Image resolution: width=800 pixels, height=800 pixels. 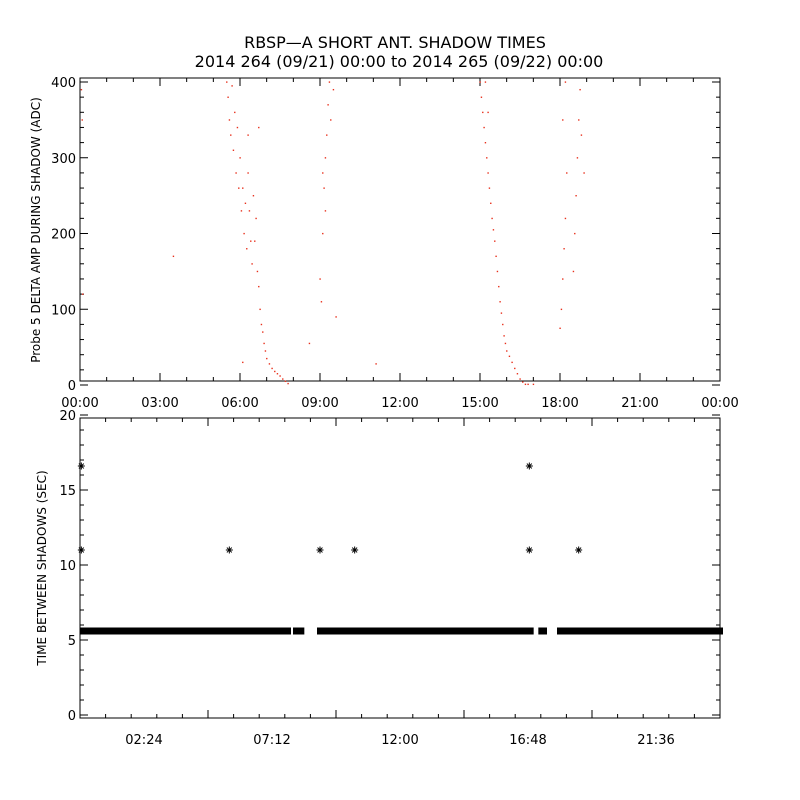 I want to click on top-x-tick-label: 03:00, so click(x=159, y=403).